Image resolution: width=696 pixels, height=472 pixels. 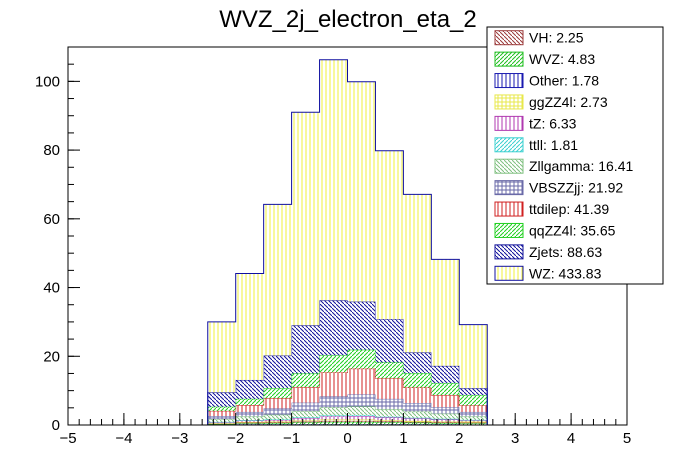 What do you see at coordinates (509, 230) in the screenshot?
I see `legend-swatch-qqzz4l` at bounding box center [509, 230].